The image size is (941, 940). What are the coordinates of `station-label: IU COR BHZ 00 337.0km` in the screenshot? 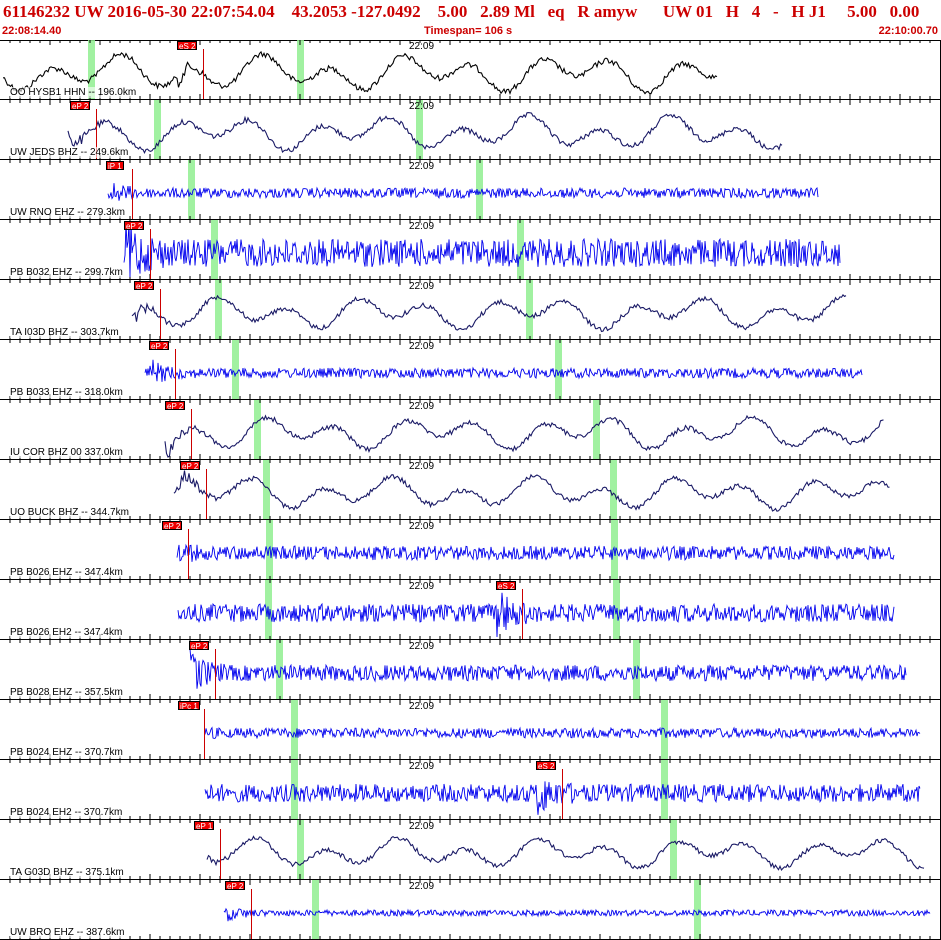 It's located at (66, 452).